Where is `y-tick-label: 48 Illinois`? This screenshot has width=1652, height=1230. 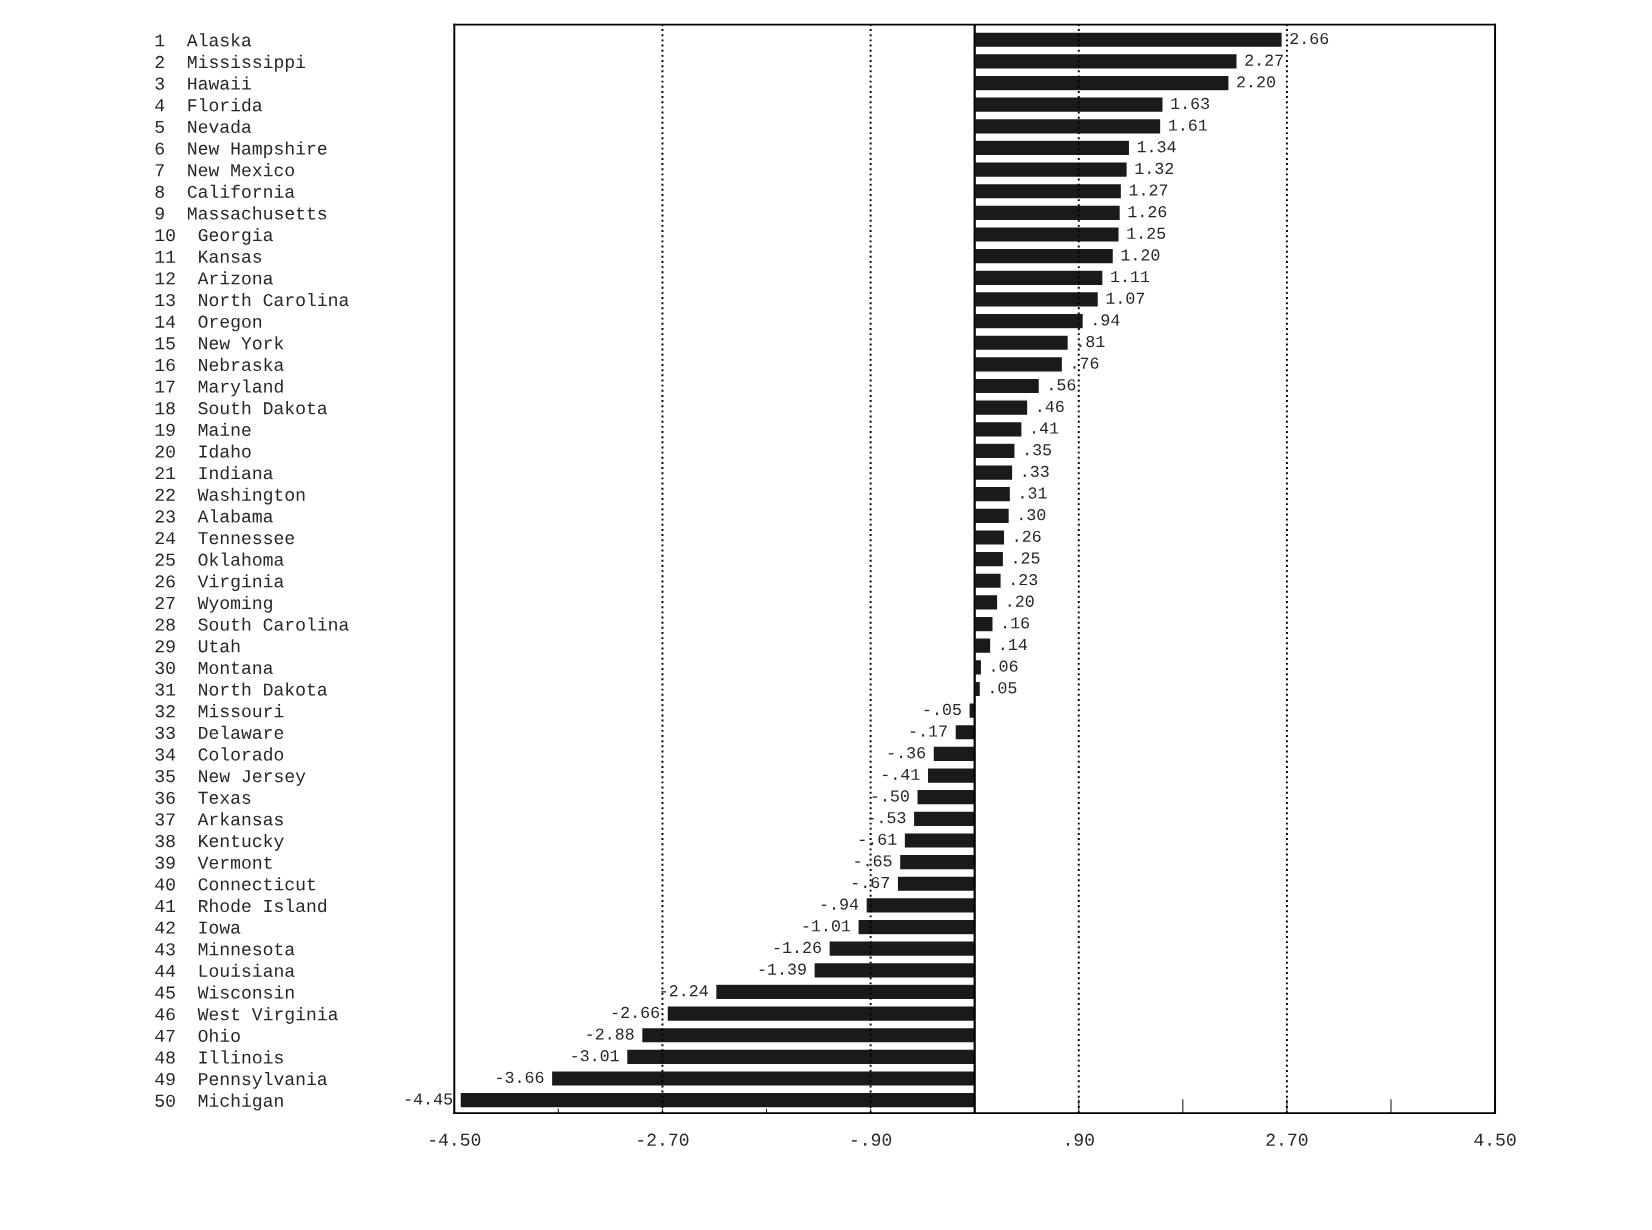 y-tick-label: 48 Illinois is located at coordinates (219, 1057).